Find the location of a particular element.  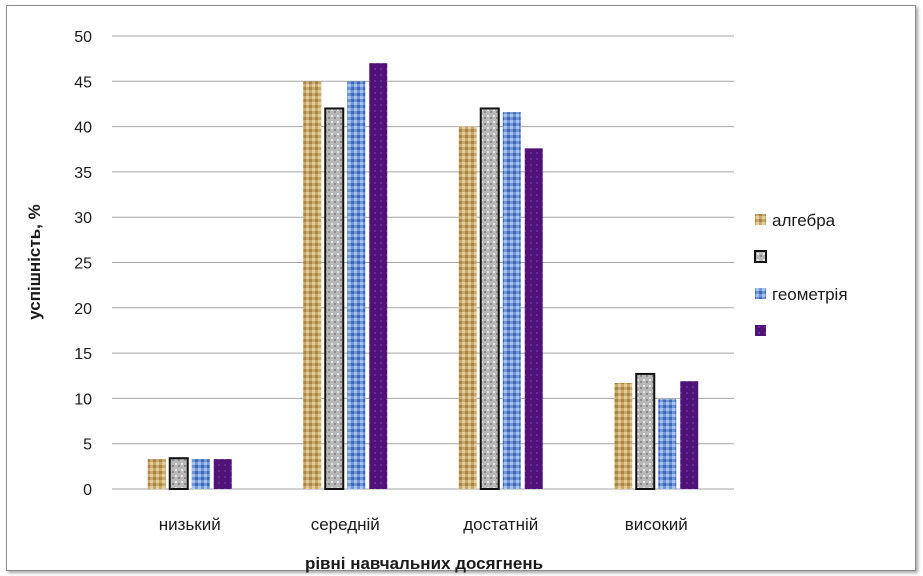

legend-label-3: геометрія is located at coordinates (810, 294).